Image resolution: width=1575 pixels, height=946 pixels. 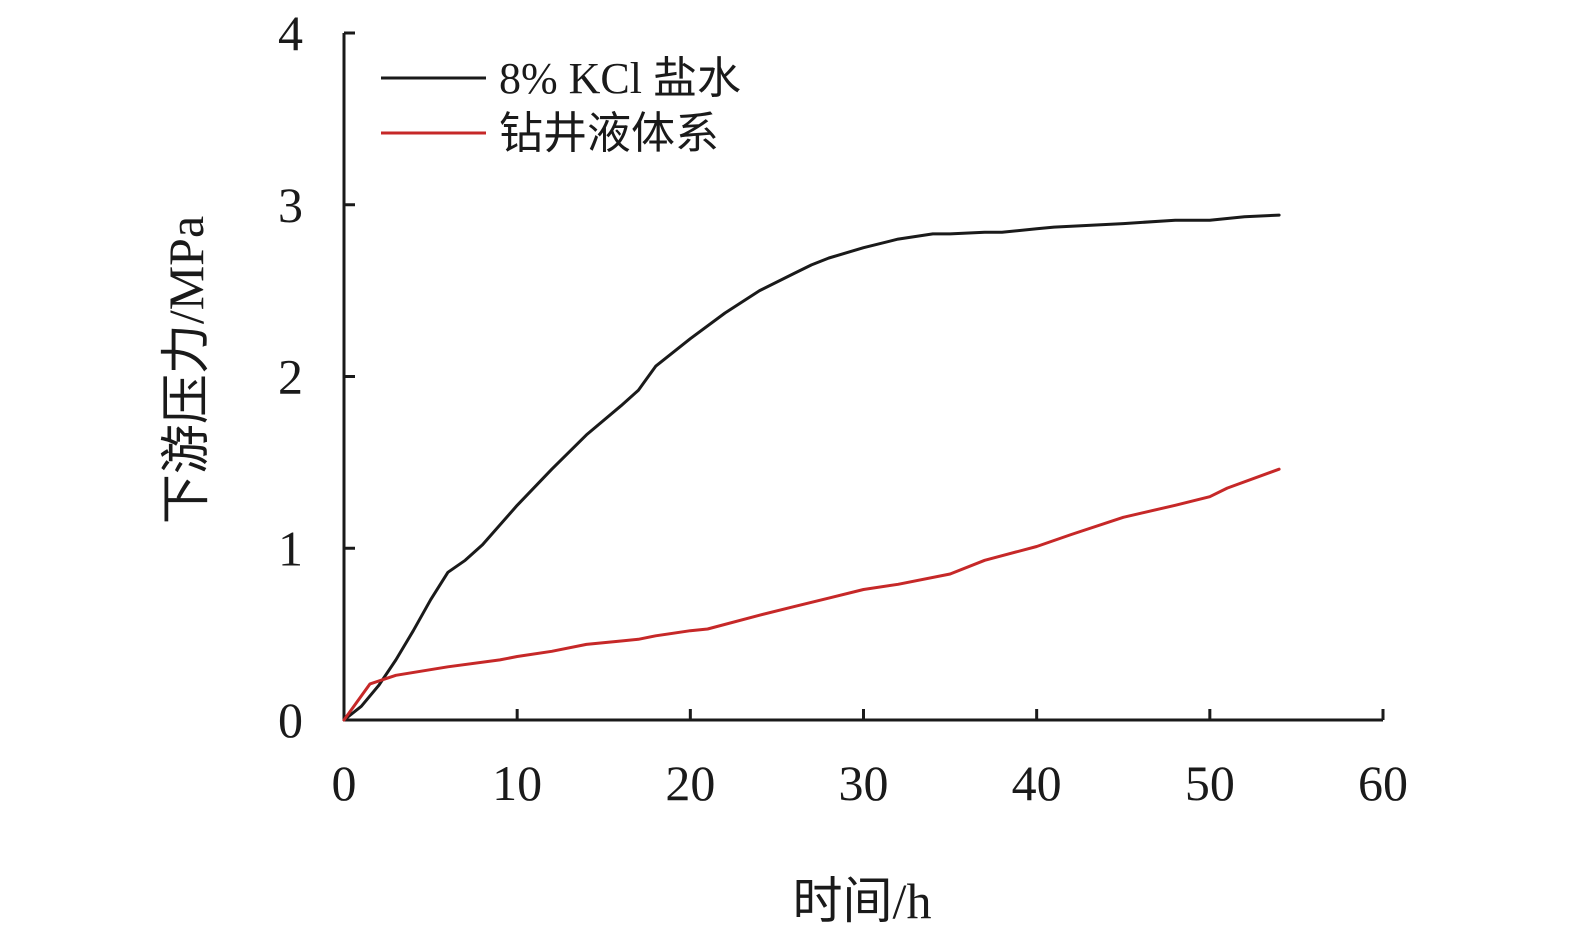 What do you see at coordinates (290, 377) in the screenshot?
I see `y-tick-label: 2` at bounding box center [290, 377].